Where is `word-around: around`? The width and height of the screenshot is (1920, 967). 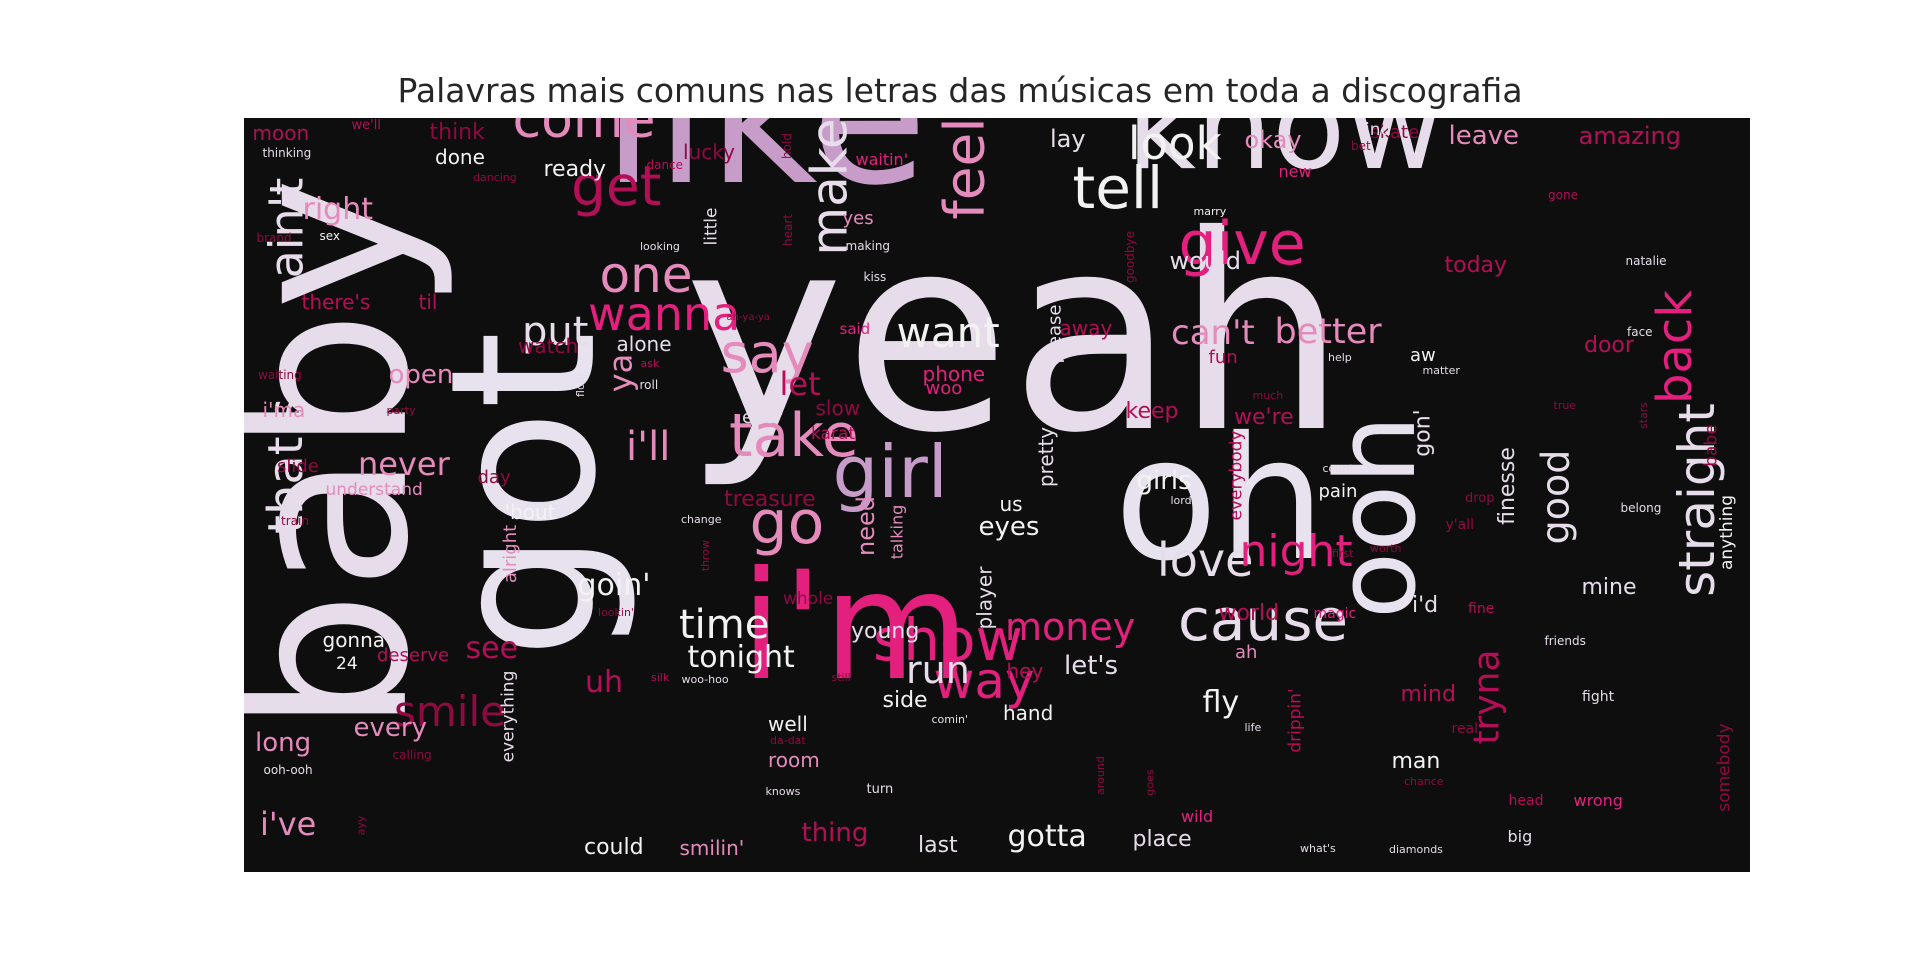
word-around: around is located at coordinates (1100, 775).